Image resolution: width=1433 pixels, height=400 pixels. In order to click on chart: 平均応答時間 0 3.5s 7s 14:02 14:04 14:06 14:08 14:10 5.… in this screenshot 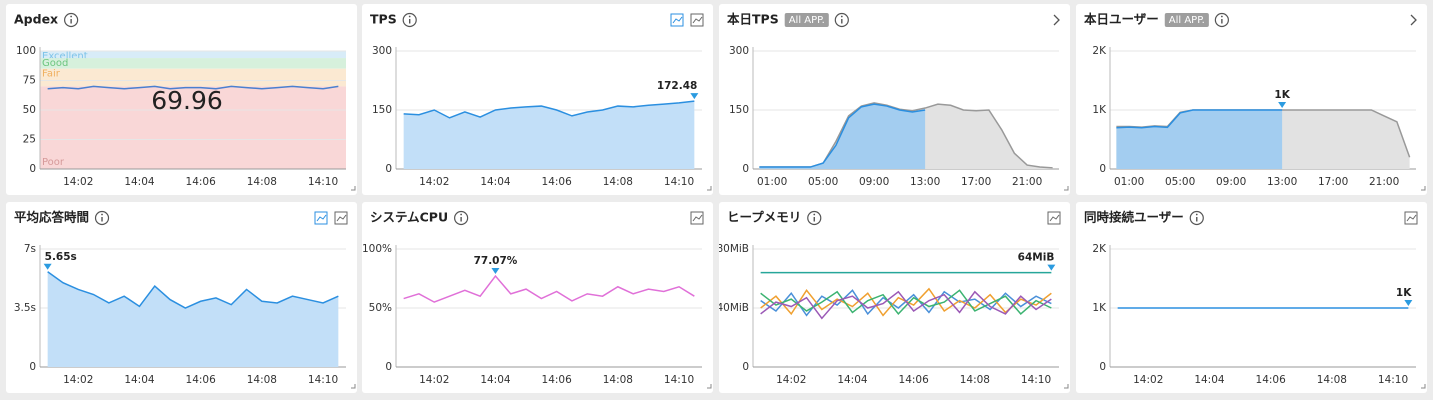, I will do `click(185, 299)`.